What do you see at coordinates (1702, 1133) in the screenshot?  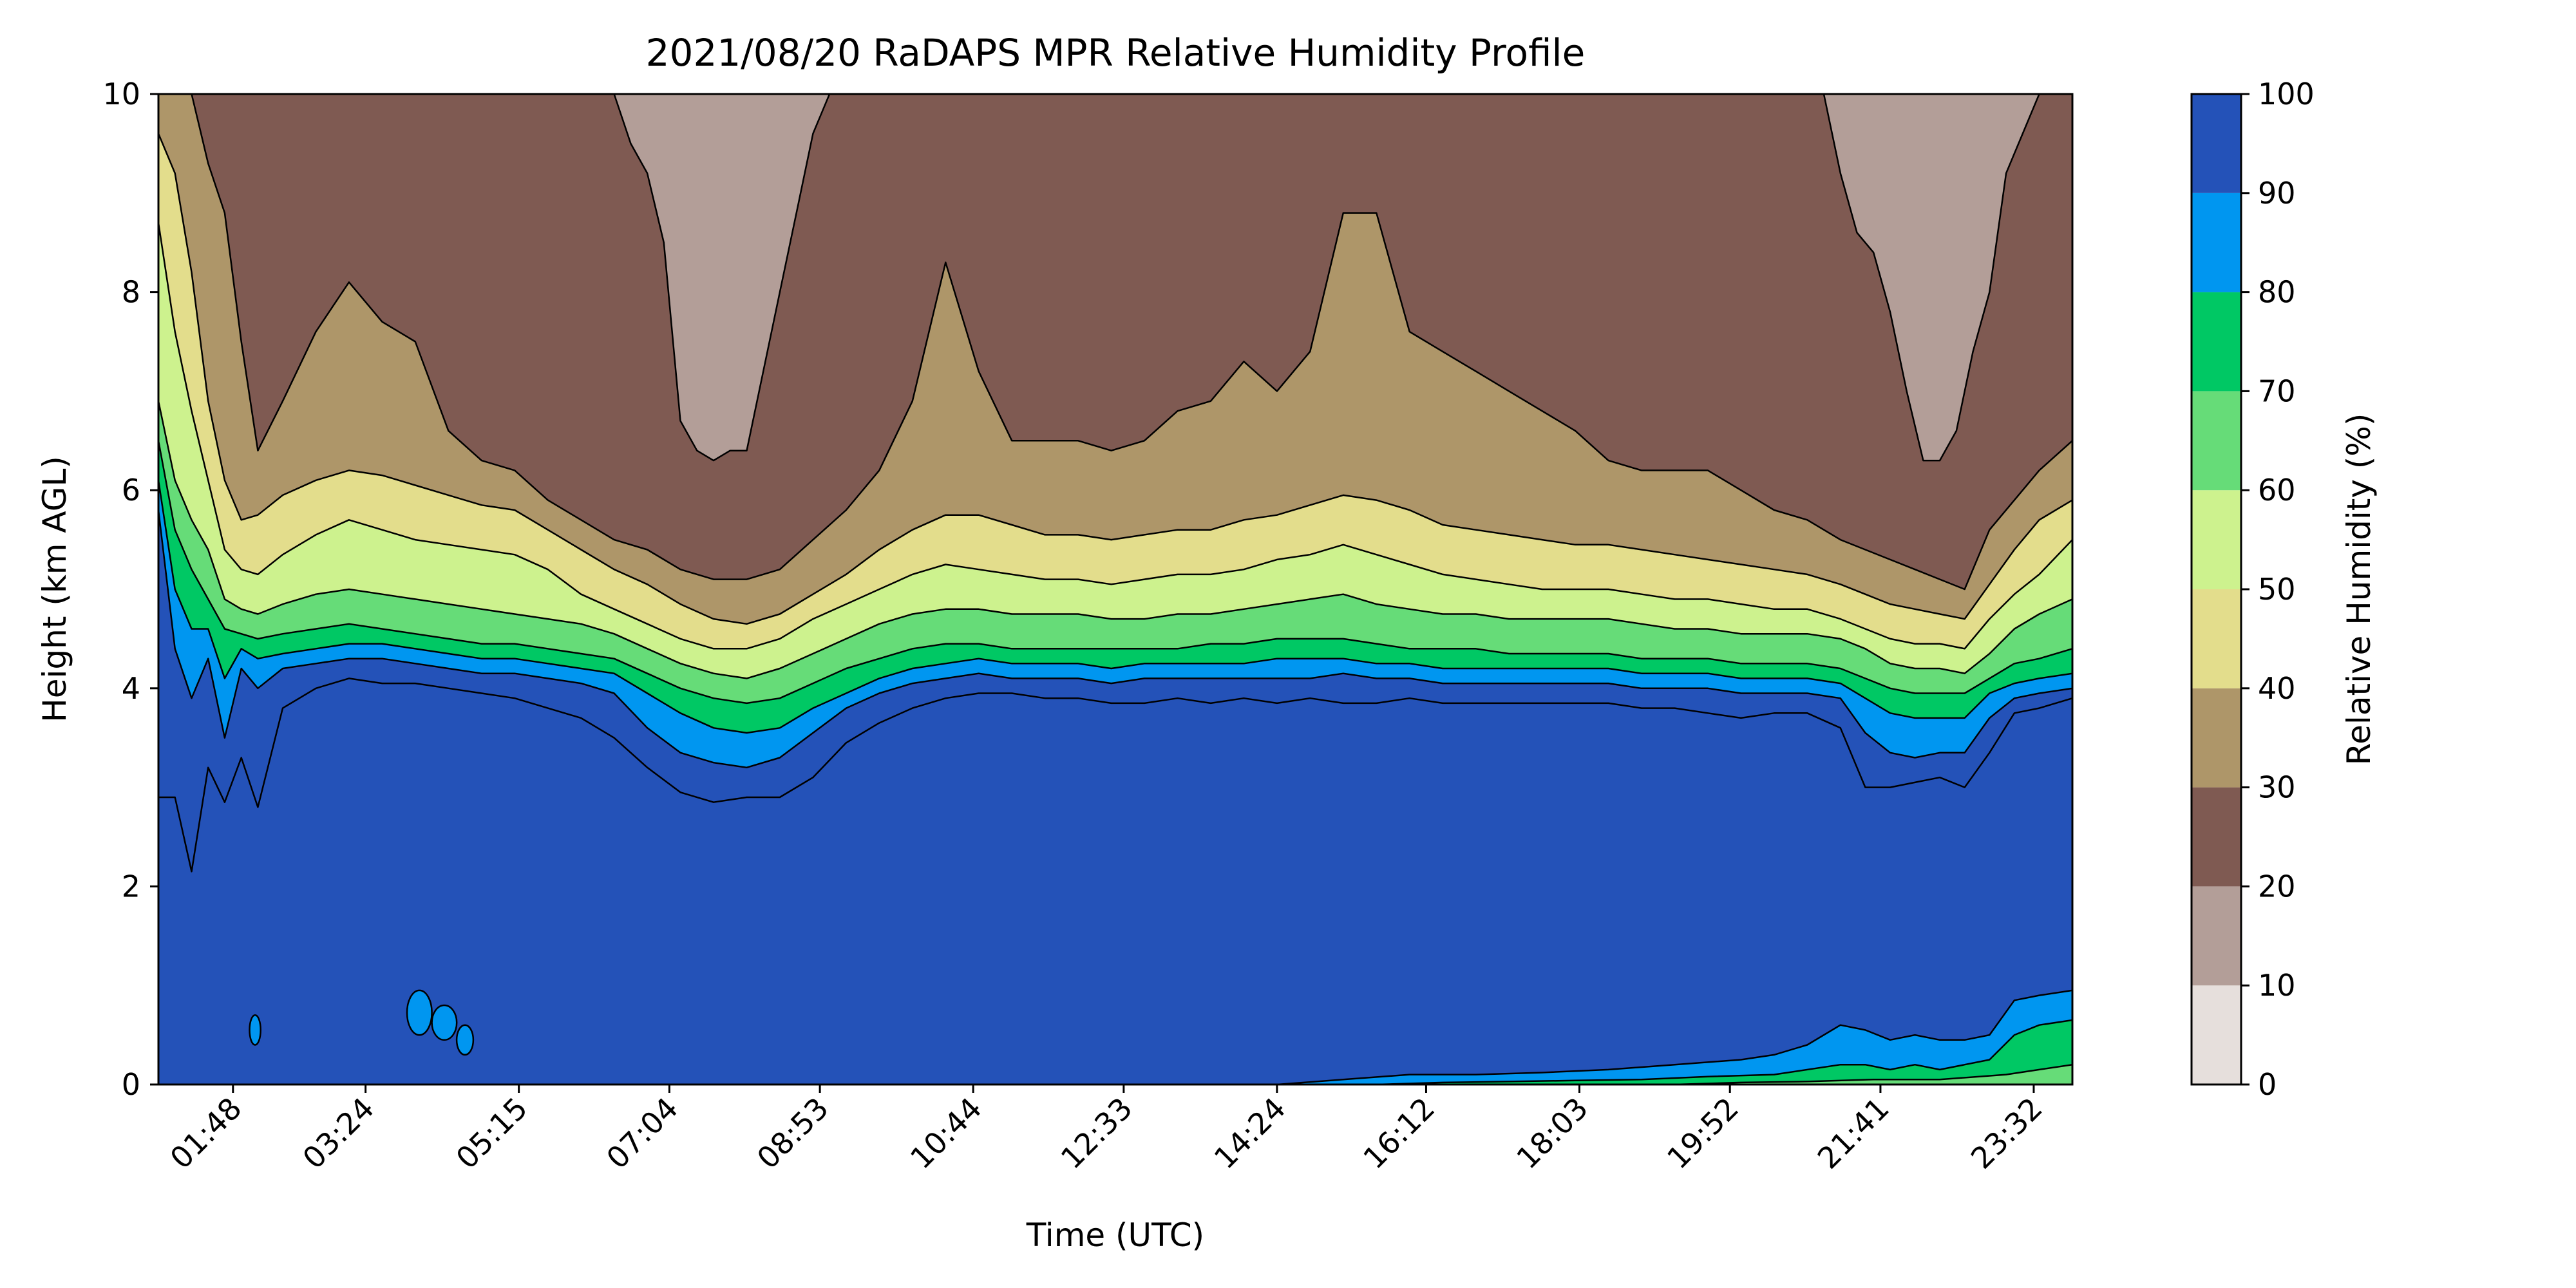 I see `x-tick-label: 19:52` at bounding box center [1702, 1133].